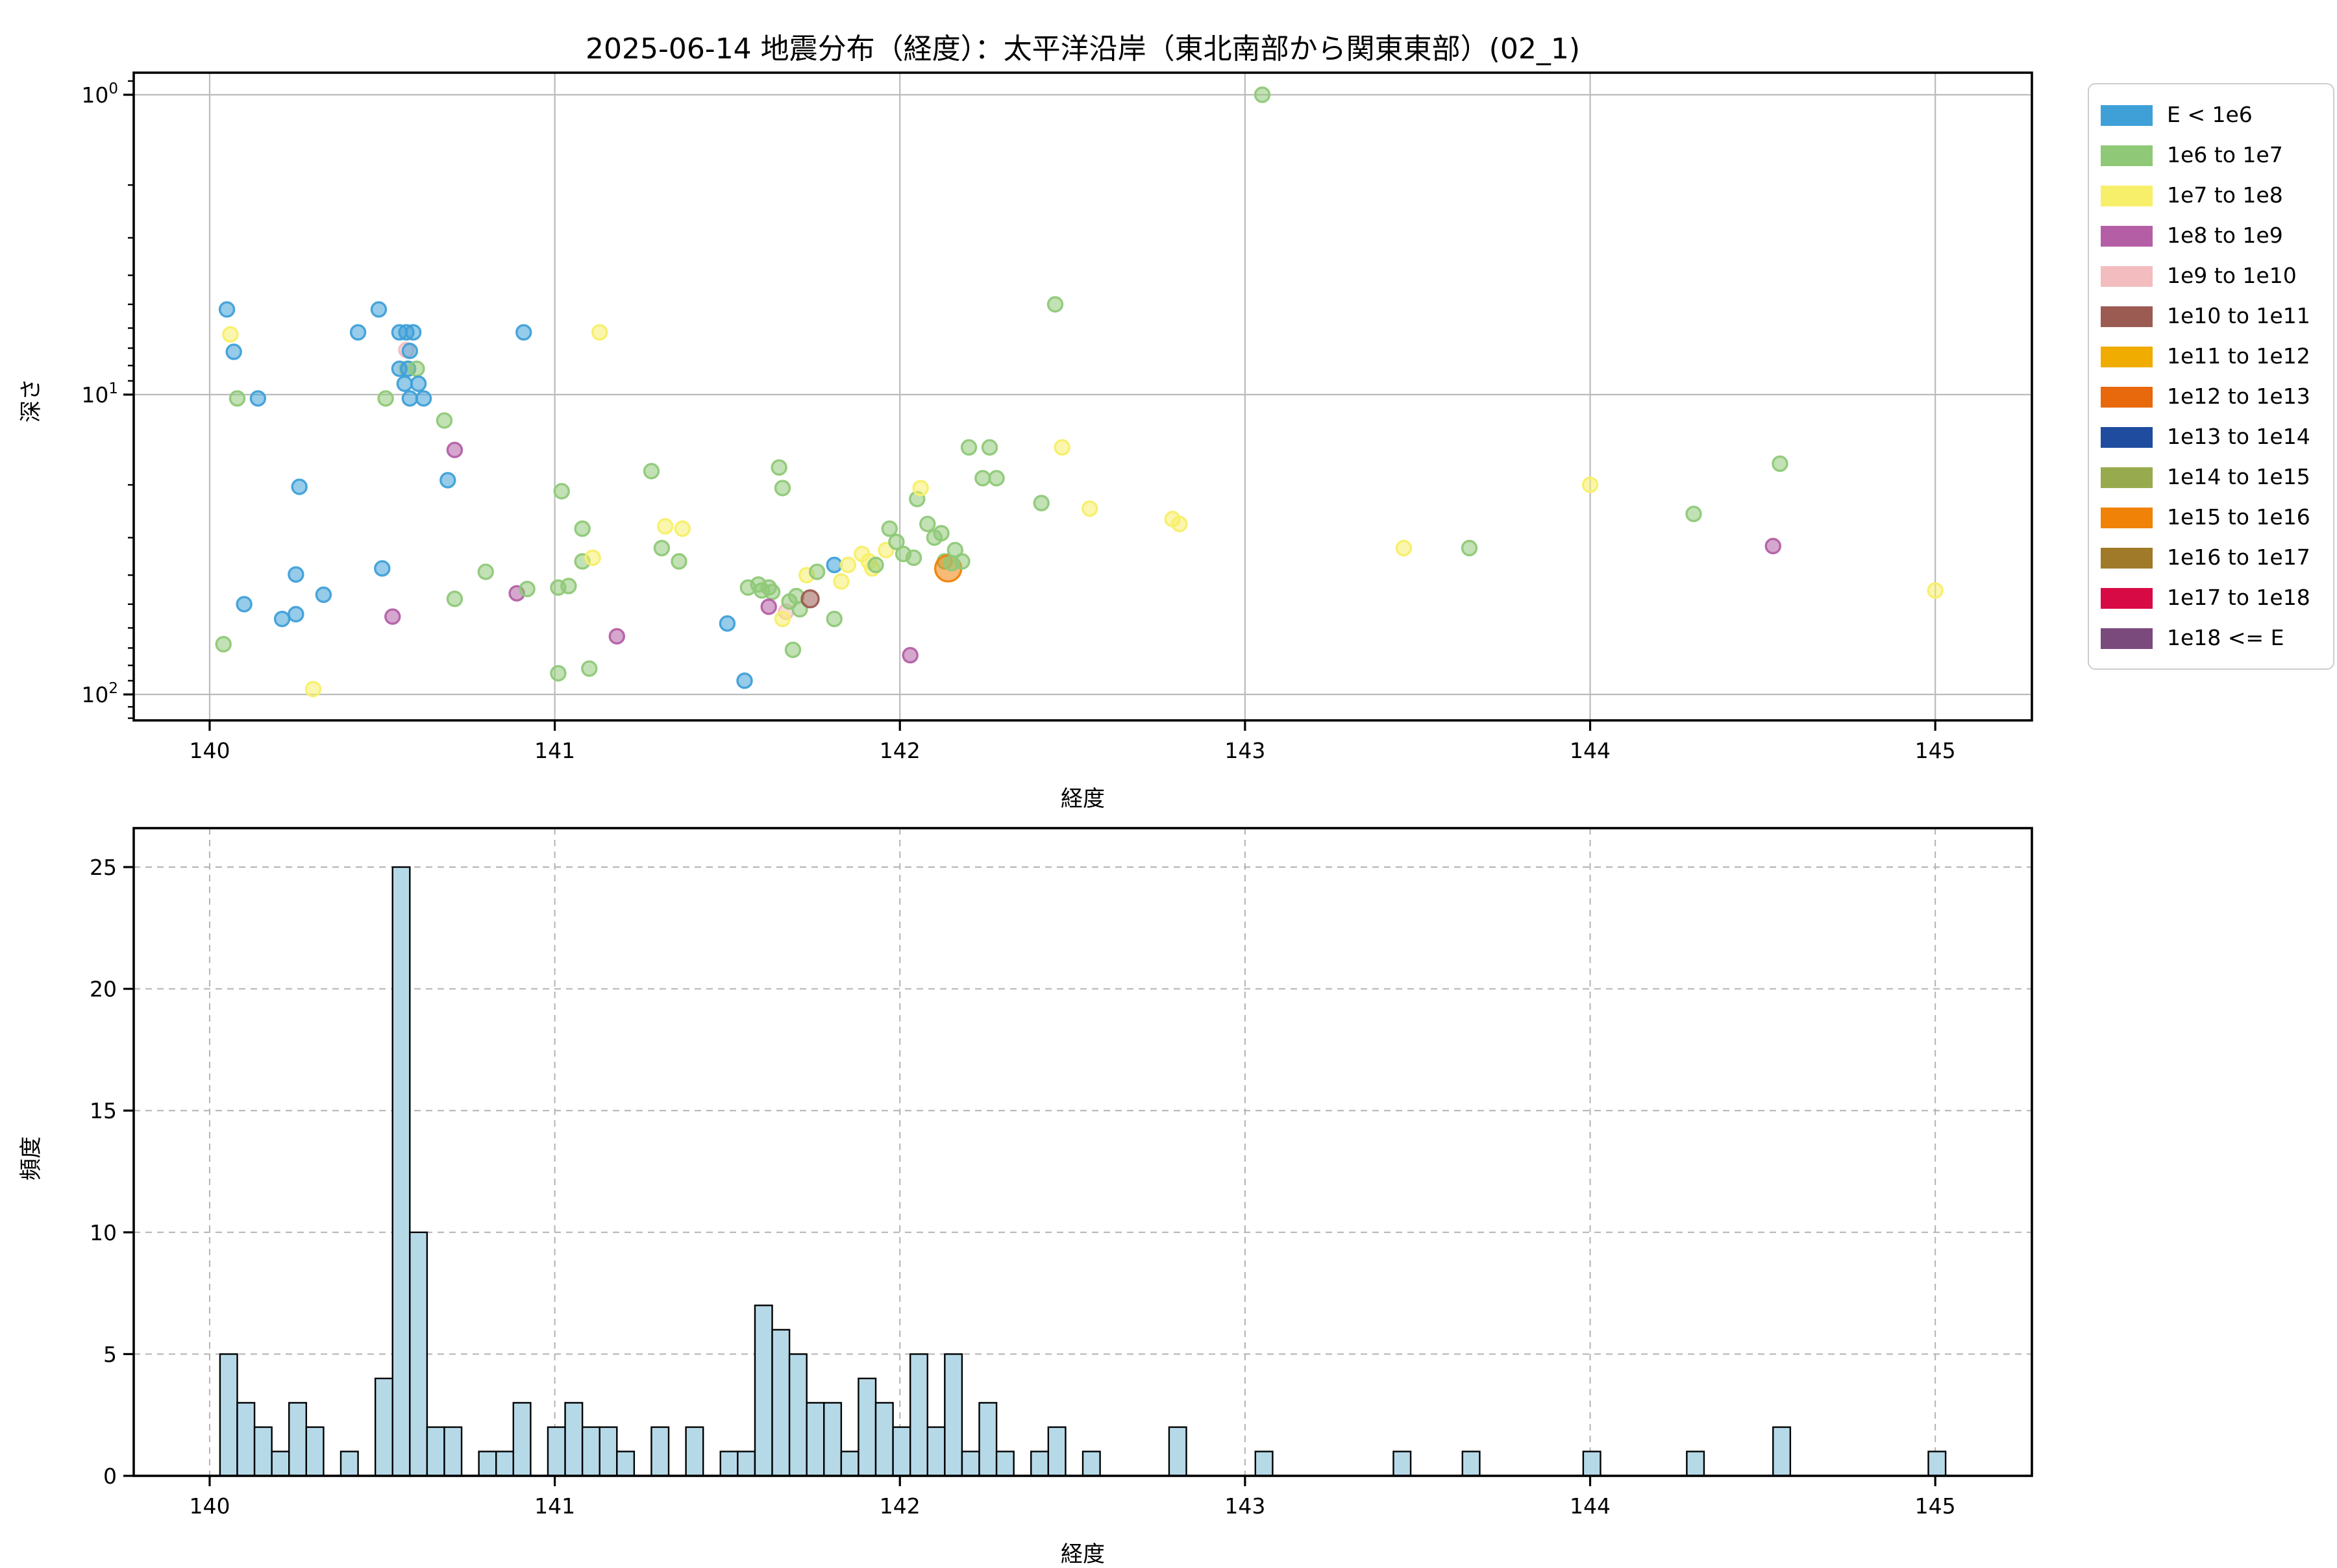 The image size is (2337, 1568). I want to click on top-xtick-label: 144, so click(1590, 750).